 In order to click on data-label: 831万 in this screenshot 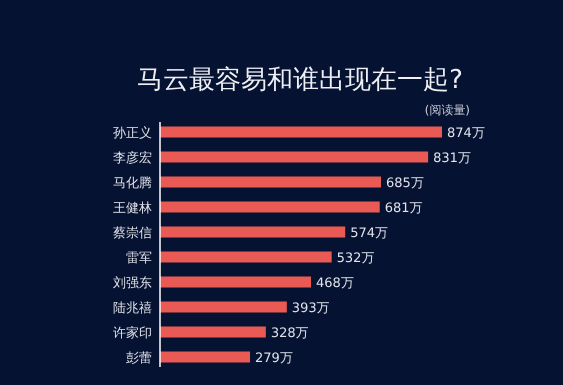, I will do `click(452, 158)`.